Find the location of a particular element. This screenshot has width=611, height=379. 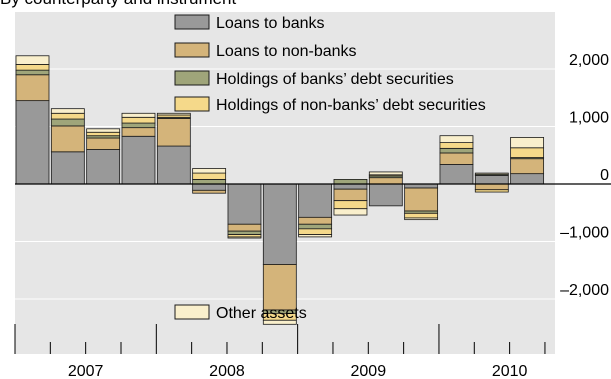

x-tick-label: 2007 is located at coordinates (86, 371).